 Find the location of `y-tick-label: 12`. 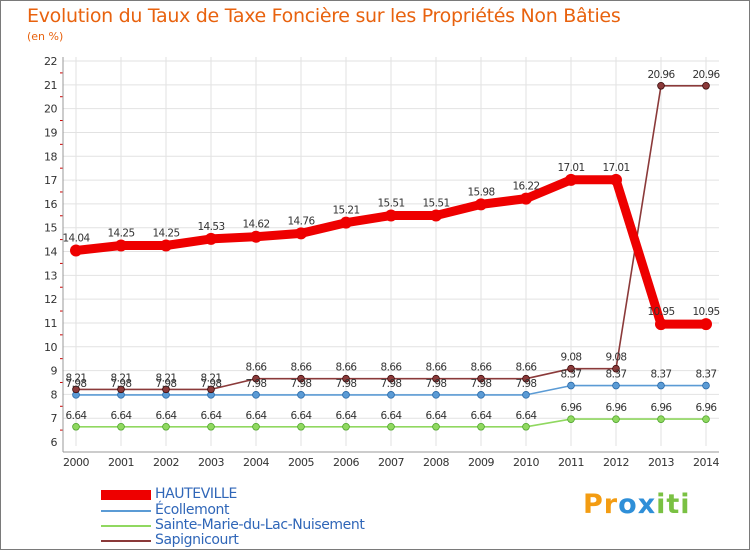

y-tick-label: 12 is located at coordinates (50, 299).